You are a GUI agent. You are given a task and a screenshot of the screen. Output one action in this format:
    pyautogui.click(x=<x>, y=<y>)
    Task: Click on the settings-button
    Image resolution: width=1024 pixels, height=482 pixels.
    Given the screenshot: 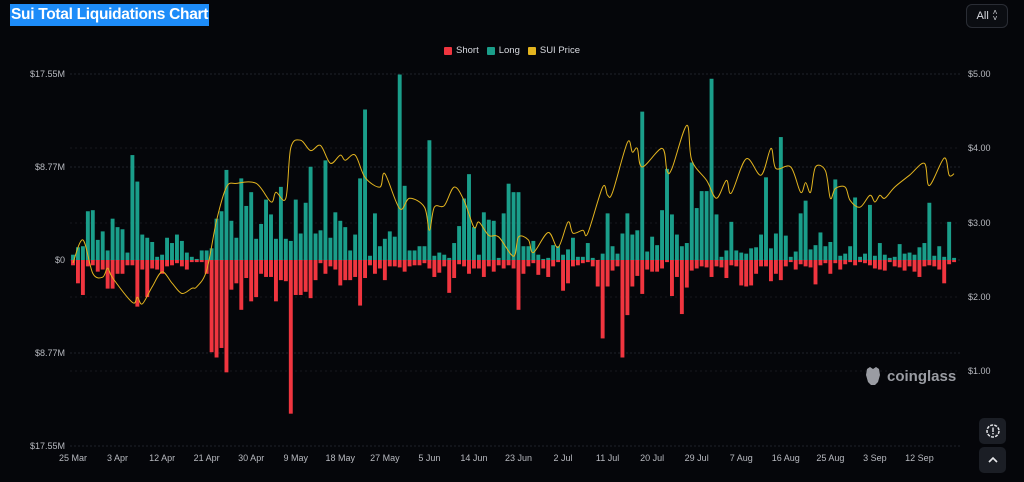 What is the action you would take?
    pyautogui.click(x=992, y=431)
    